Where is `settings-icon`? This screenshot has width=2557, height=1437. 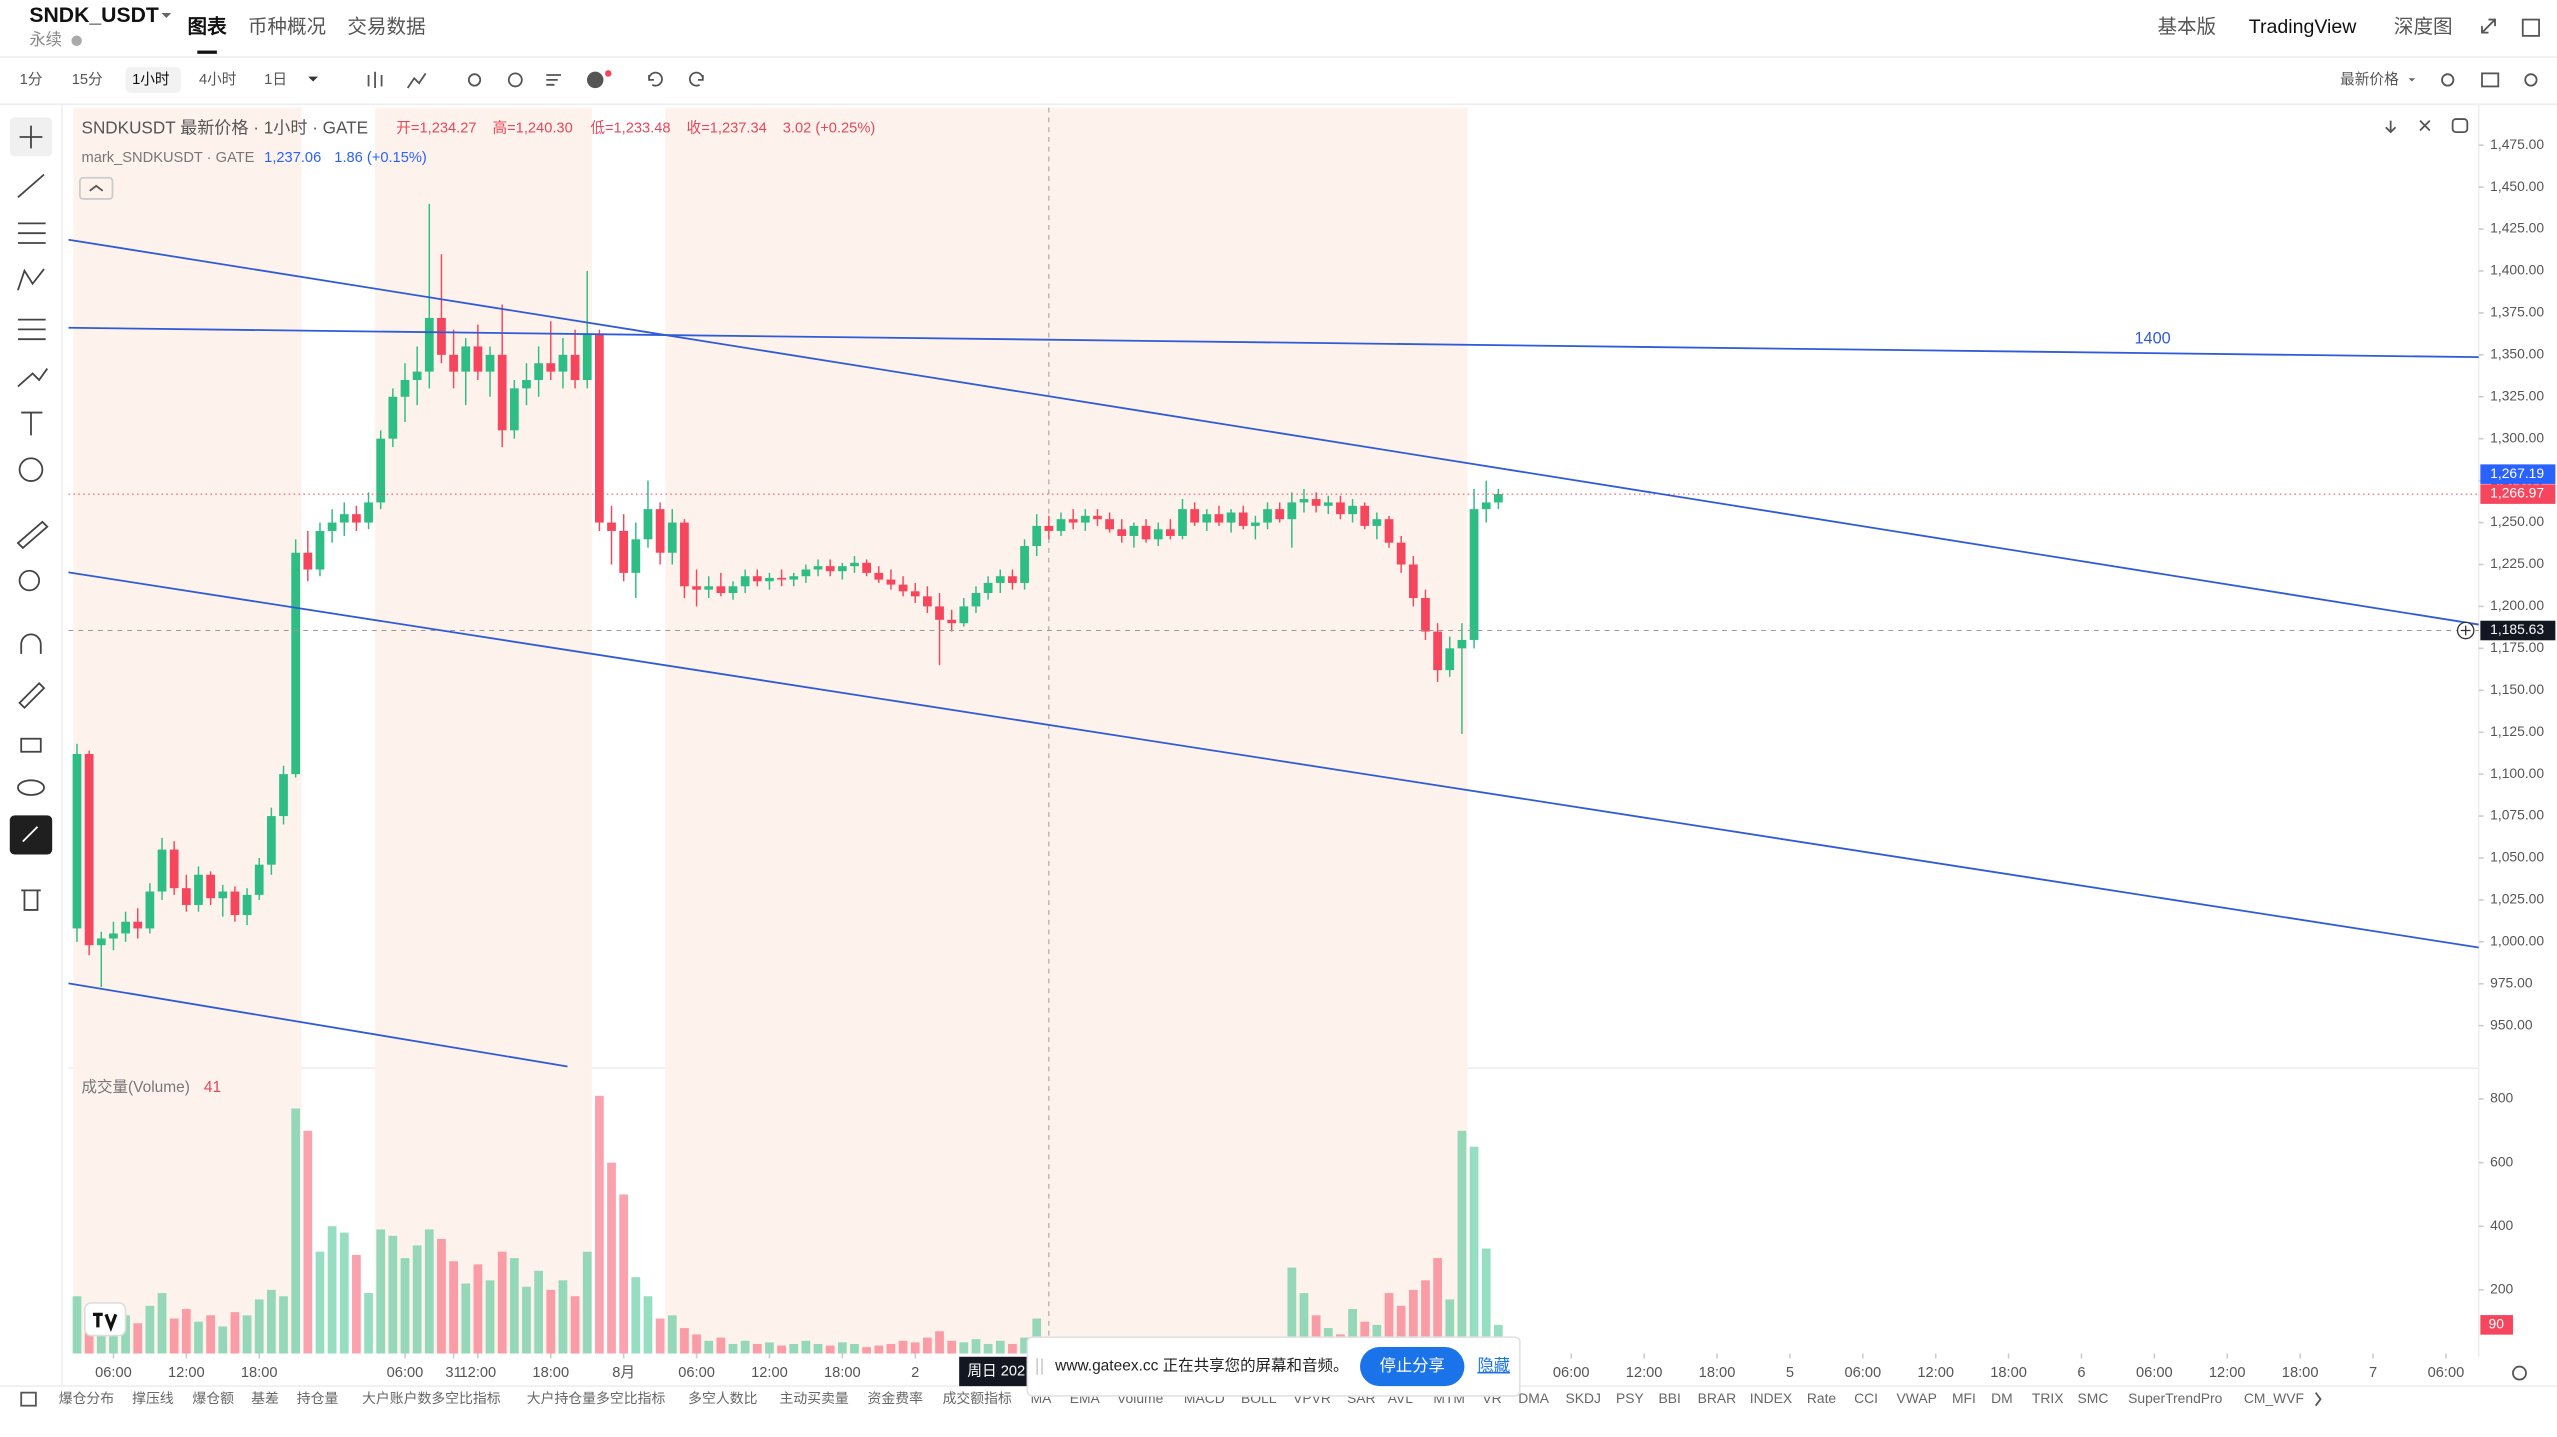 settings-icon is located at coordinates (2531, 80).